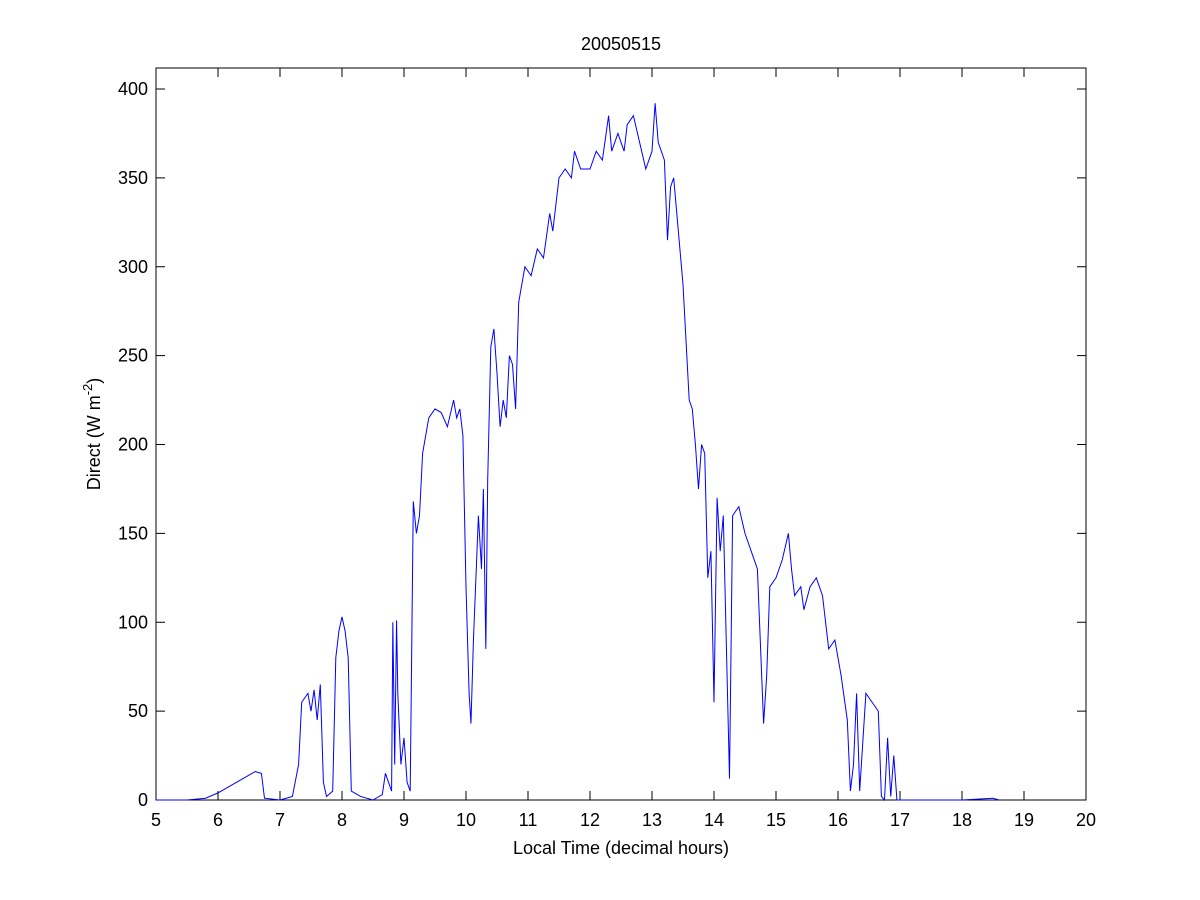  What do you see at coordinates (143, 800) in the screenshot?
I see `y-tick-label: 0` at bounding box center [143, 800].